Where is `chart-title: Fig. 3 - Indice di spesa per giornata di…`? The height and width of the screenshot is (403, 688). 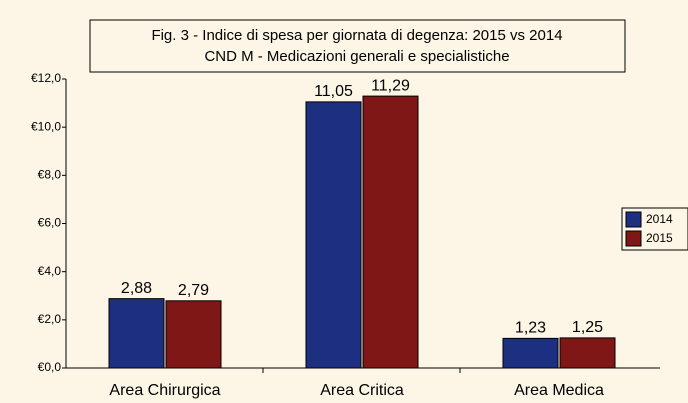 chart-title: Fig. 3 - Indice di spesa per giornata di… is located at coordinates (356, 35).